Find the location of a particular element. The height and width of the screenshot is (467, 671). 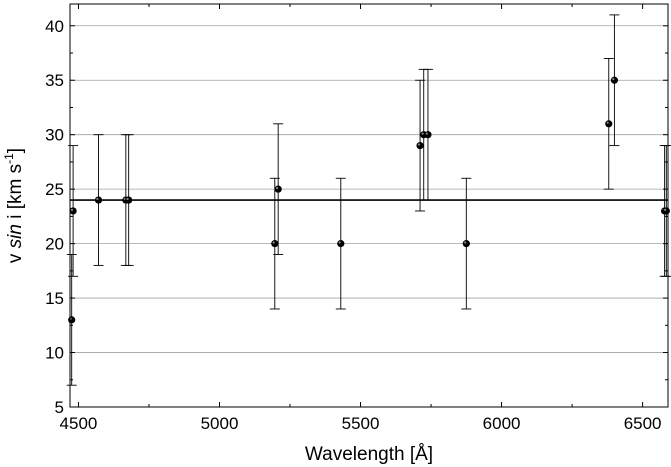

y-tick-label: 20 is located at coordinates (54, 244).